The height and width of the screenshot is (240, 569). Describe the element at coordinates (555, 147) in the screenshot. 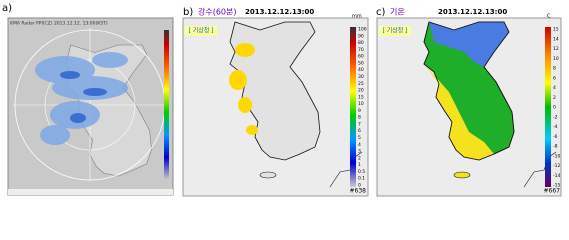

I see `legend-label: -8` at that location.